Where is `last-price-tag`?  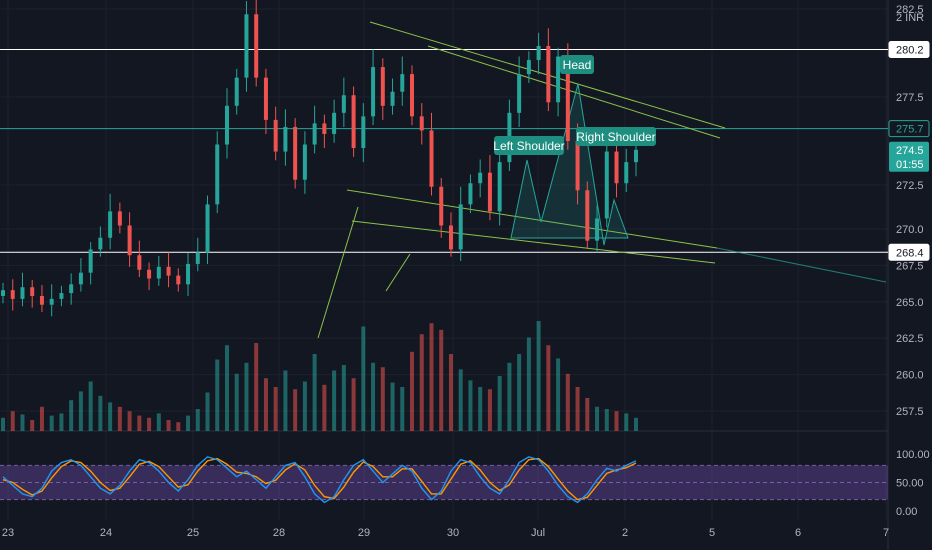 last-price-tag is located at coordinates (909, 156).